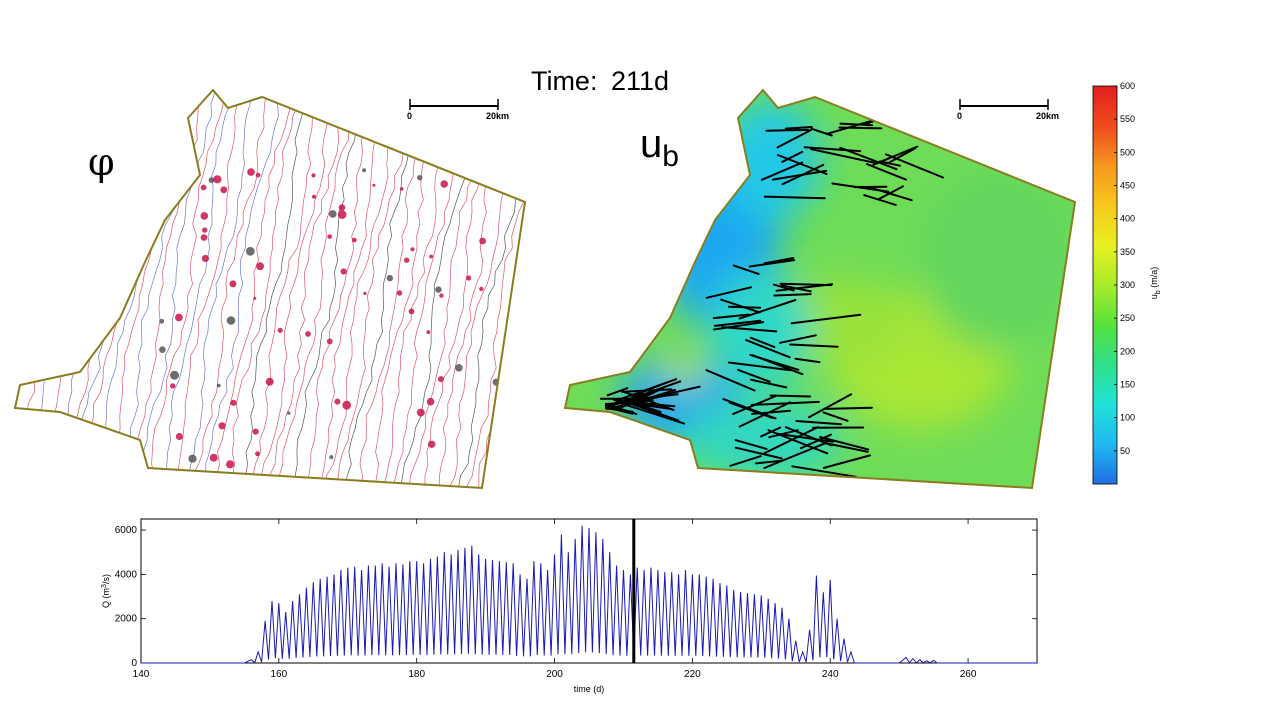 The width and height of the screenshot is (1280, 720). What do you see at coordinates (126, 530) in the screenshot?
I see `y-tick-label: 6000` at bounding box center [126, 530].